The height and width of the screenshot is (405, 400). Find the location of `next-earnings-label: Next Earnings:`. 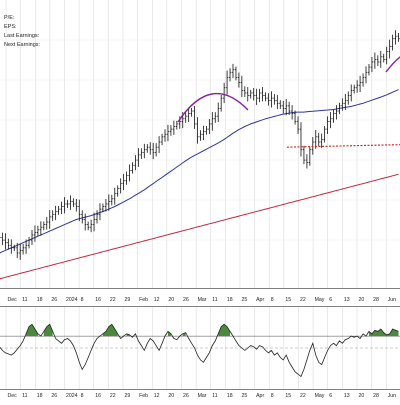

next-earnings-label: Next Earnings: is located at coordinates (22, 45).